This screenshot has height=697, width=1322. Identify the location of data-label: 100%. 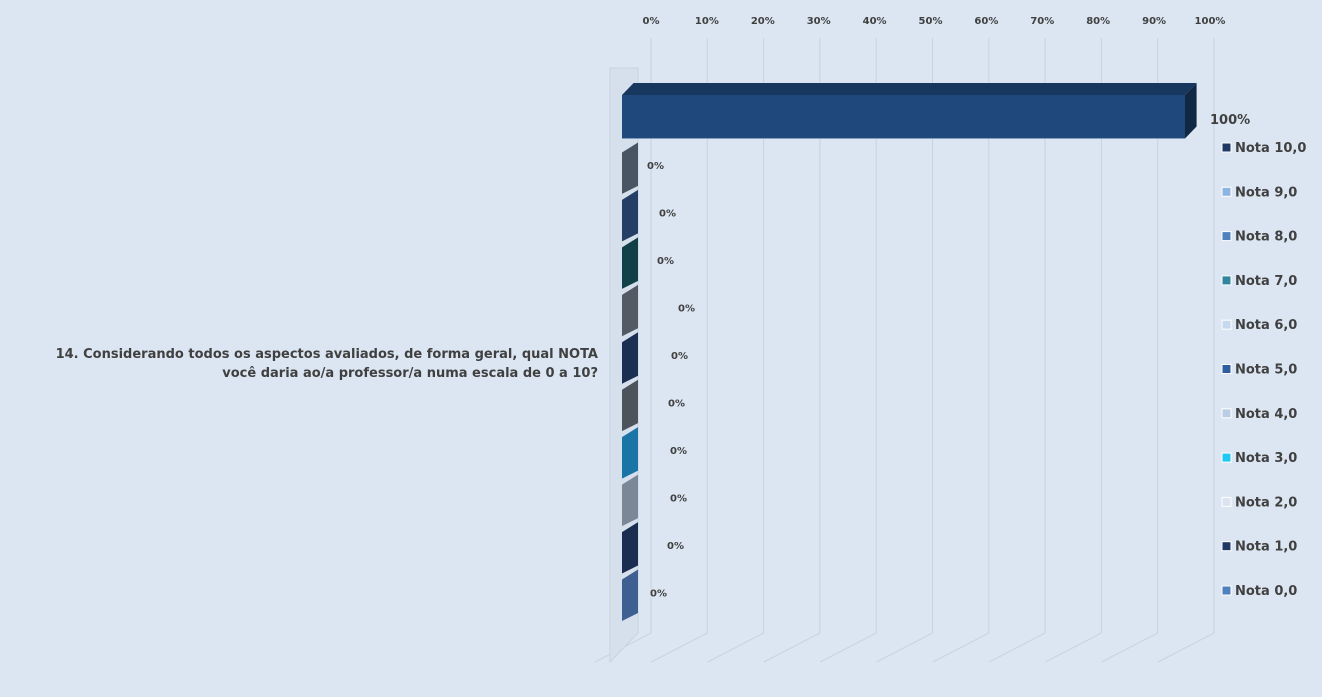
(1230, 120).